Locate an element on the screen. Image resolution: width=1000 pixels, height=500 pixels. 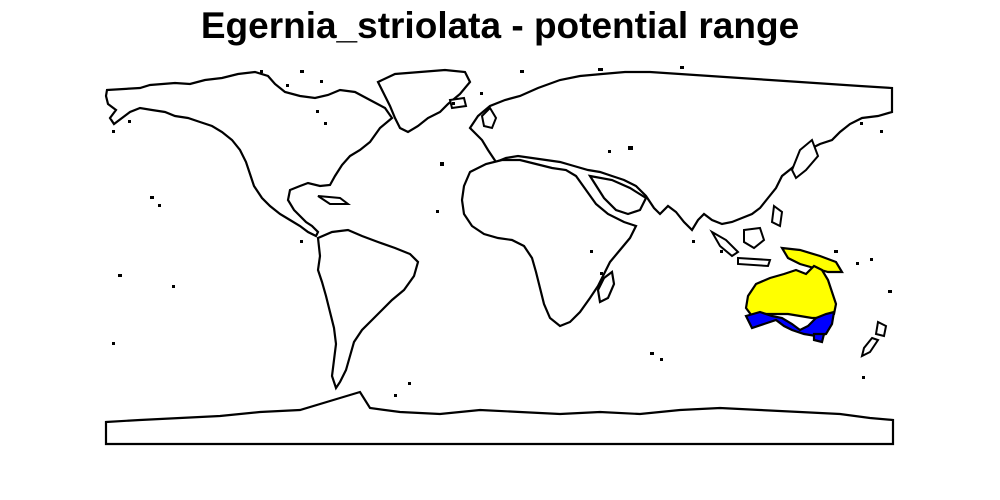
landmass-cuba is located at coordinates (334, 200).